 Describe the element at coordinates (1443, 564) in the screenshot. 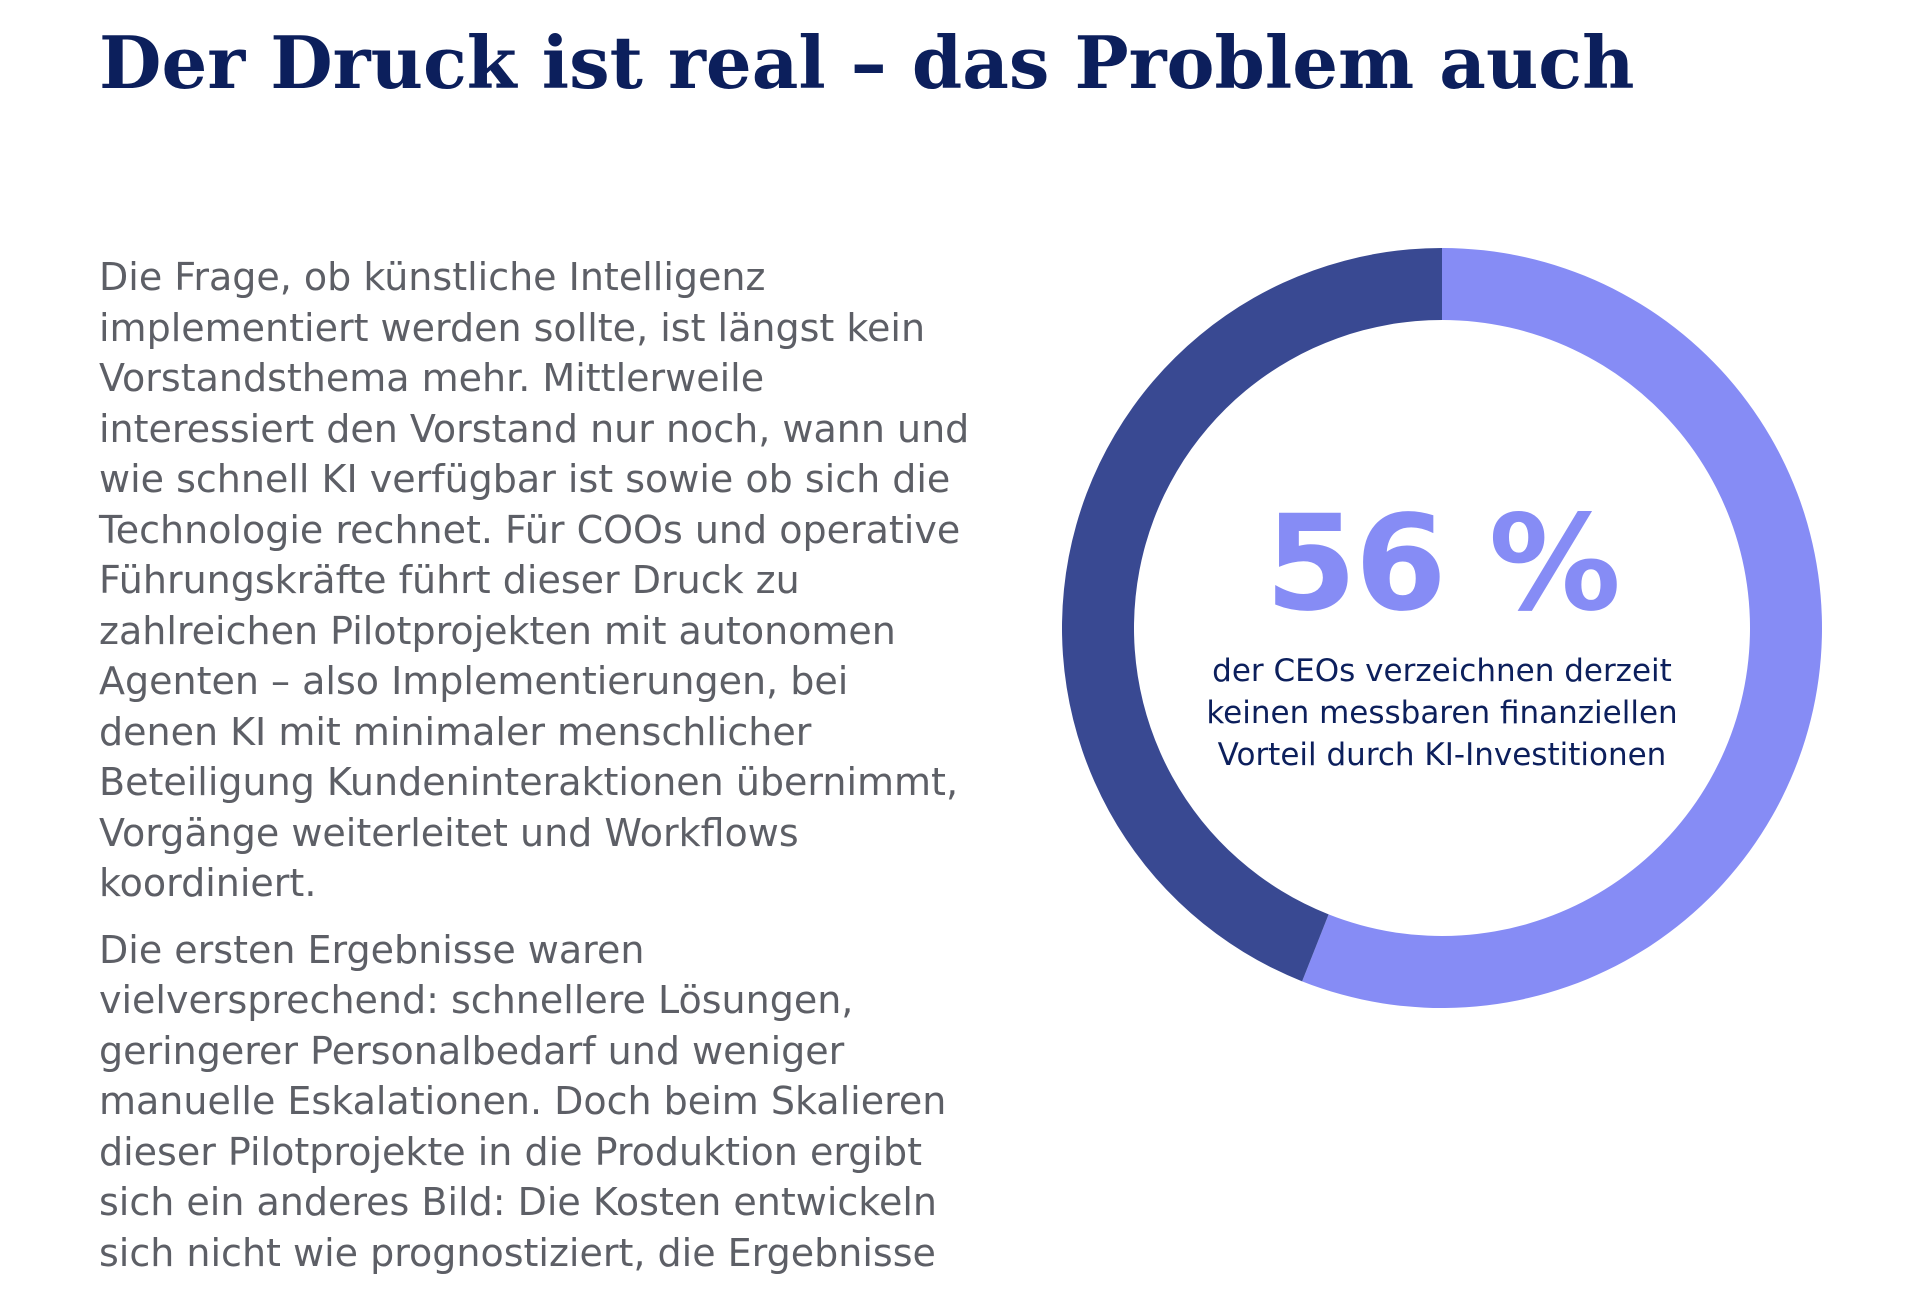

I see `stat-value: 56 %` at that location.